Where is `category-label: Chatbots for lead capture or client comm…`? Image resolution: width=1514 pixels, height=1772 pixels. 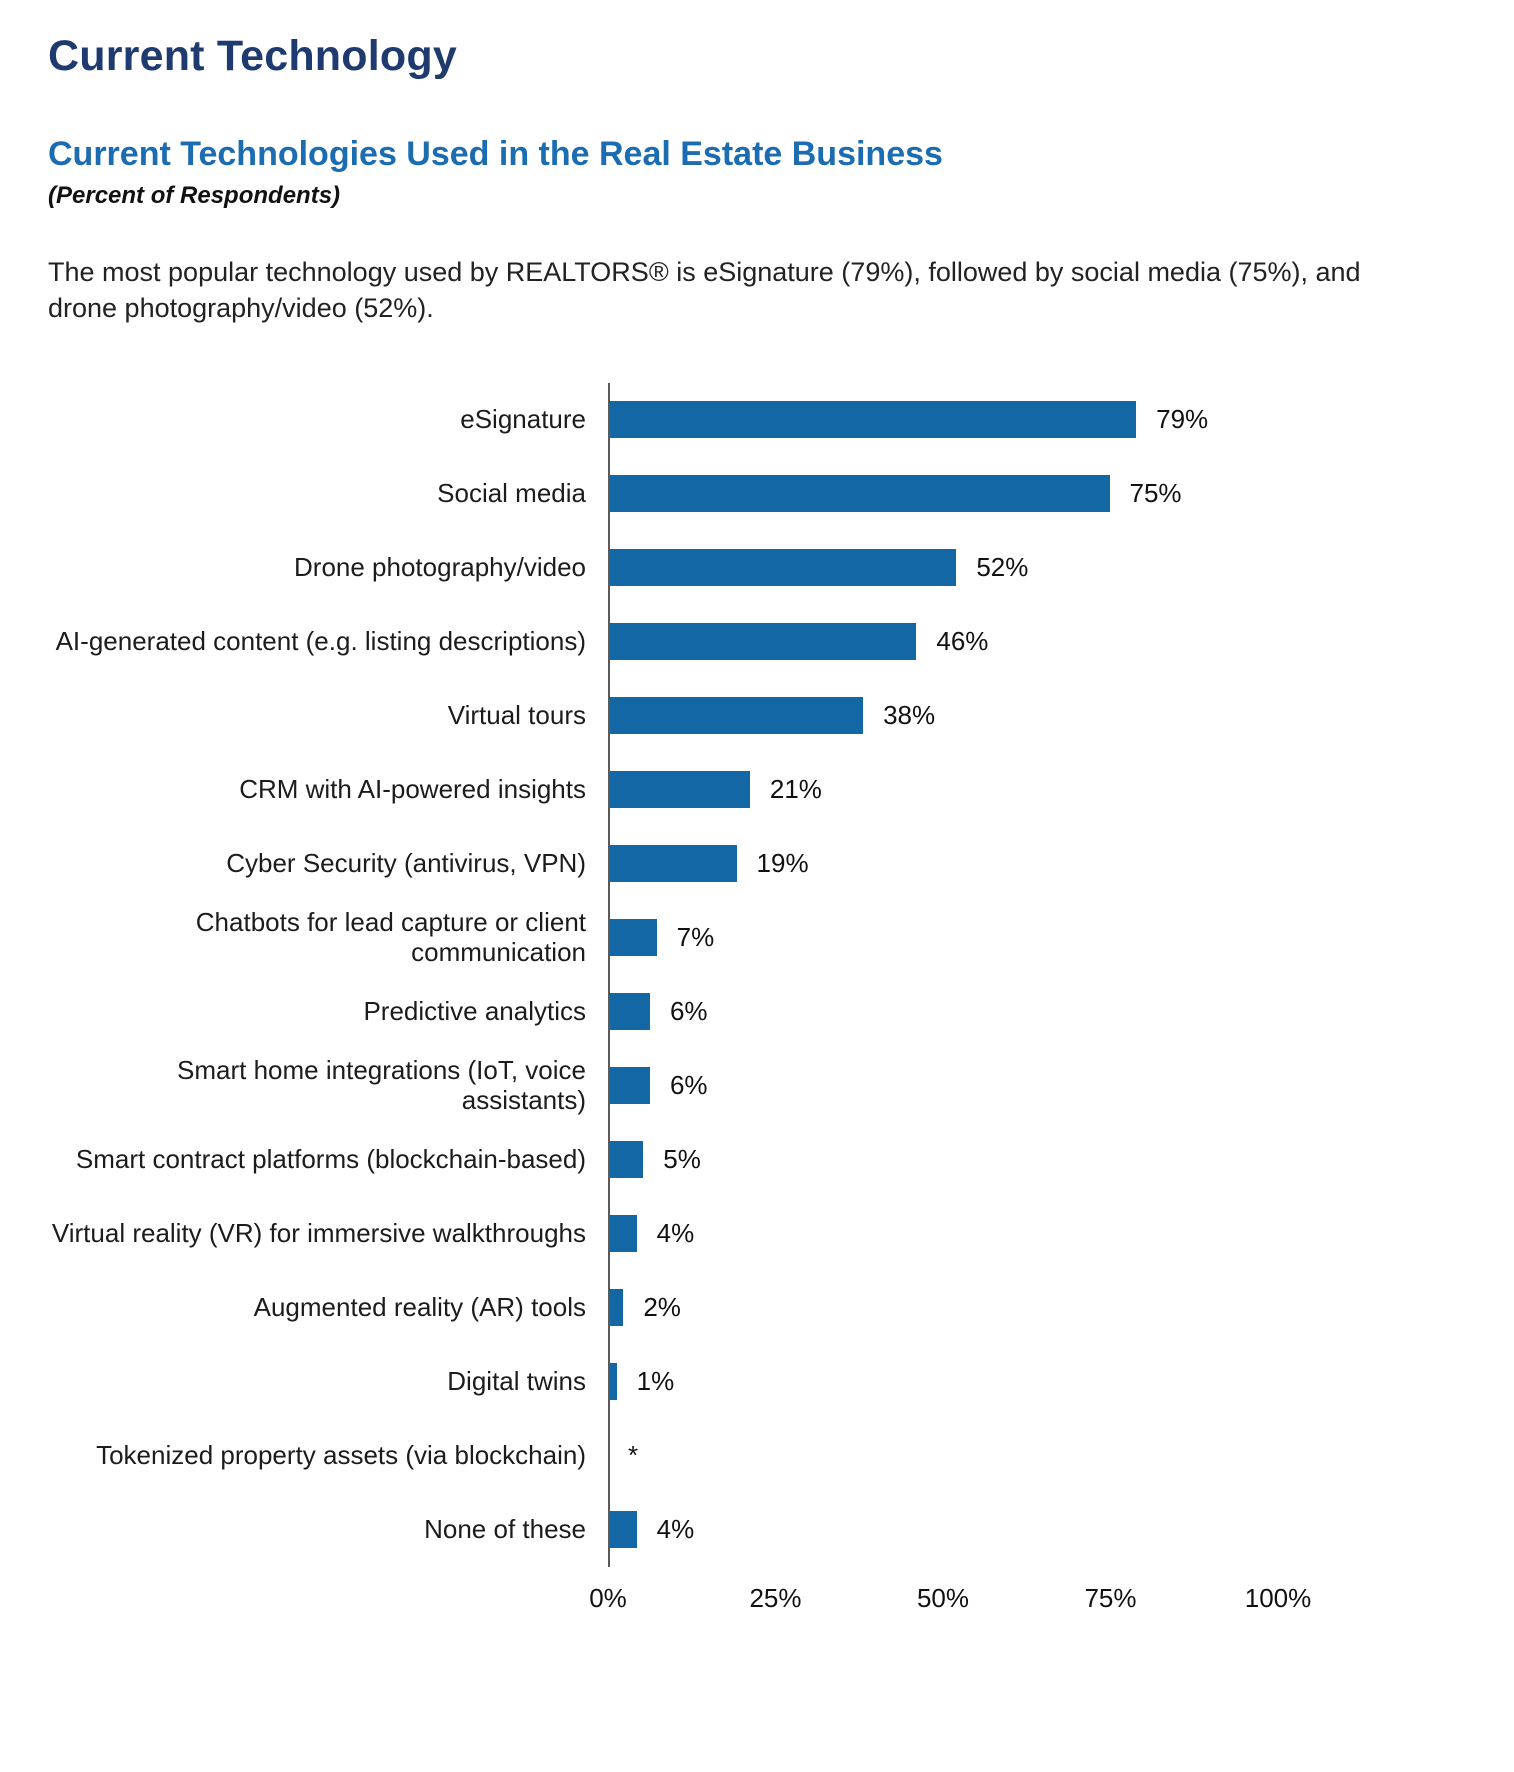 category-label: Chatbots for lead capture or client comm… is located at coordinates (390, 936).